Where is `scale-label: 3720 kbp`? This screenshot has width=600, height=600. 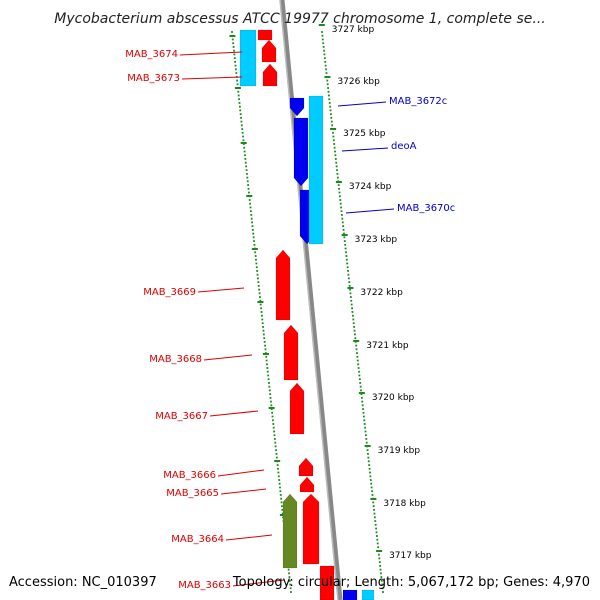 scale-label: 3720 kbp is located at coordinates (393, 398).